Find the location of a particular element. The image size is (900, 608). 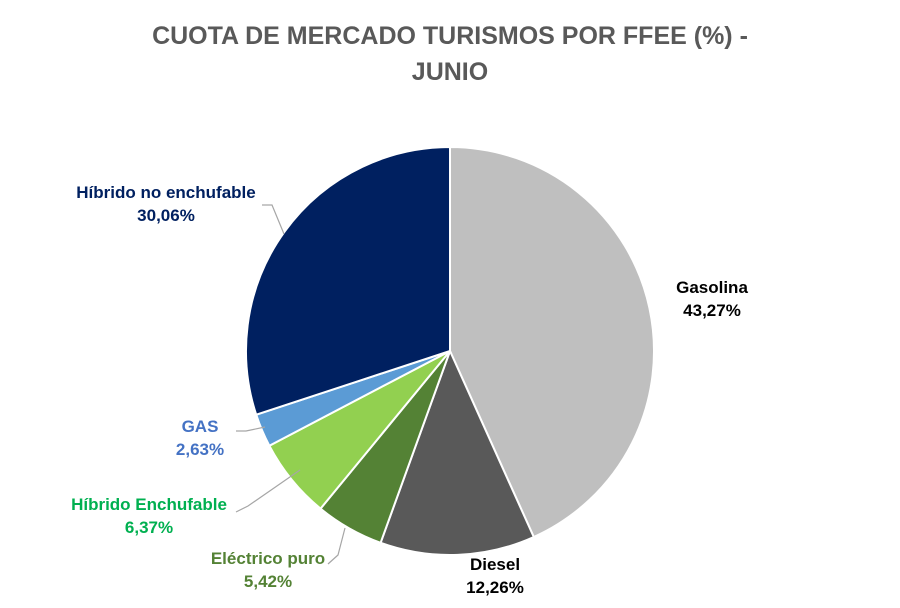

slice-label-name: Gasolina is located at coordinates (712, 287).